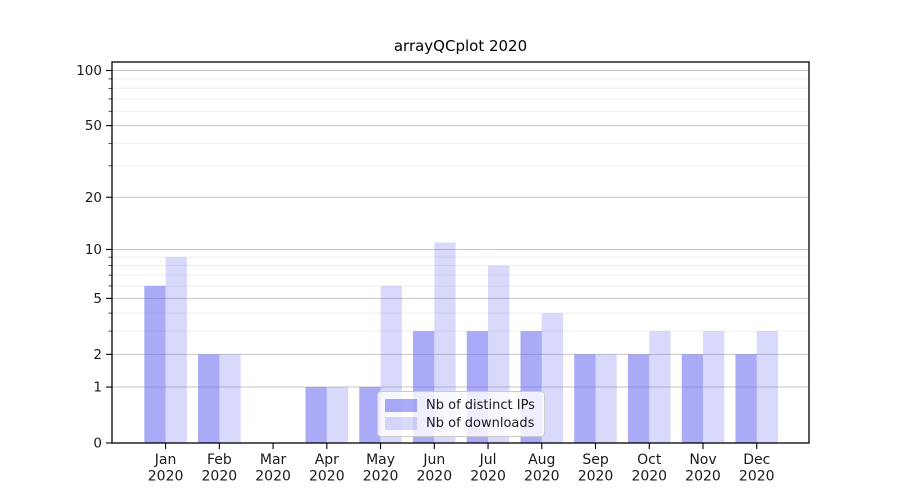  What do you see at coordinates (89, 71) in the screenshot?
I see `y-tick-label: 100` at bounding box center [89, 71].